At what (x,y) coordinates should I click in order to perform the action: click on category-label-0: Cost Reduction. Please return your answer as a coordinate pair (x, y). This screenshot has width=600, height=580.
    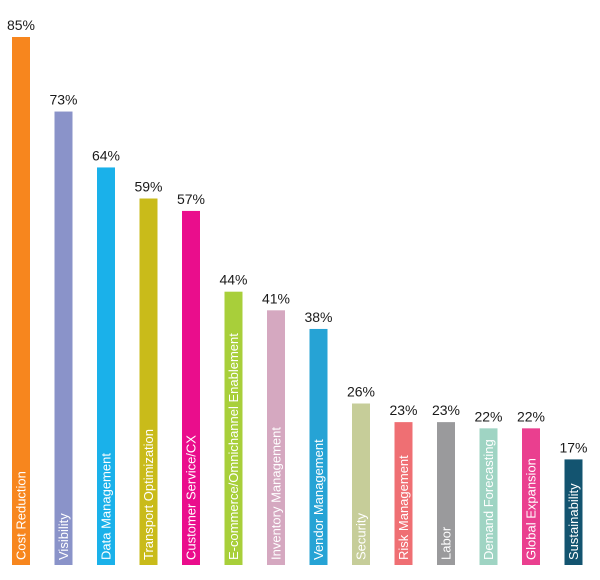
    Looking at the image, I should click on (21, 515).